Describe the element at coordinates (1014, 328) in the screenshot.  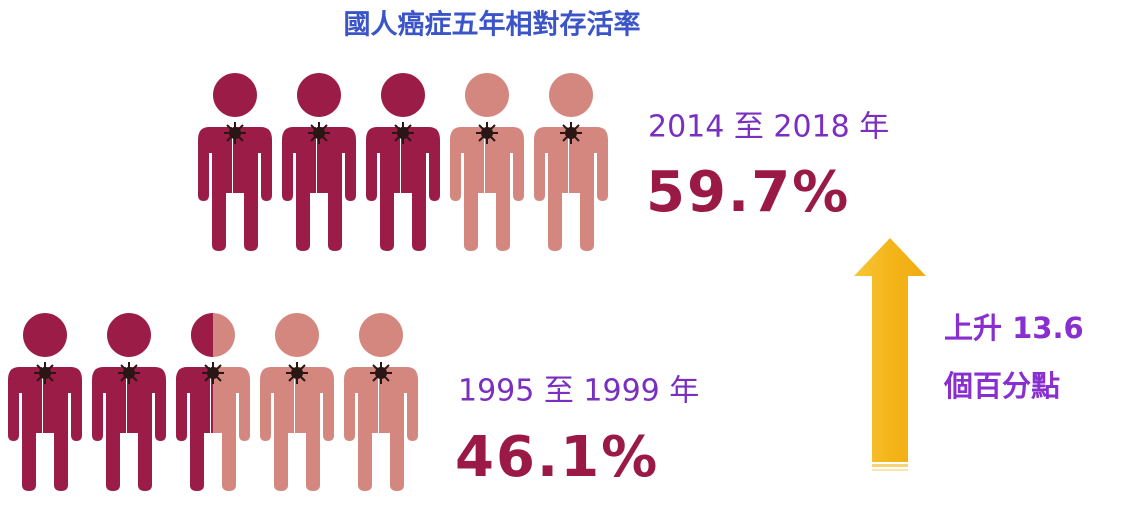
I see `change-label: 上升 13.6` at that location.